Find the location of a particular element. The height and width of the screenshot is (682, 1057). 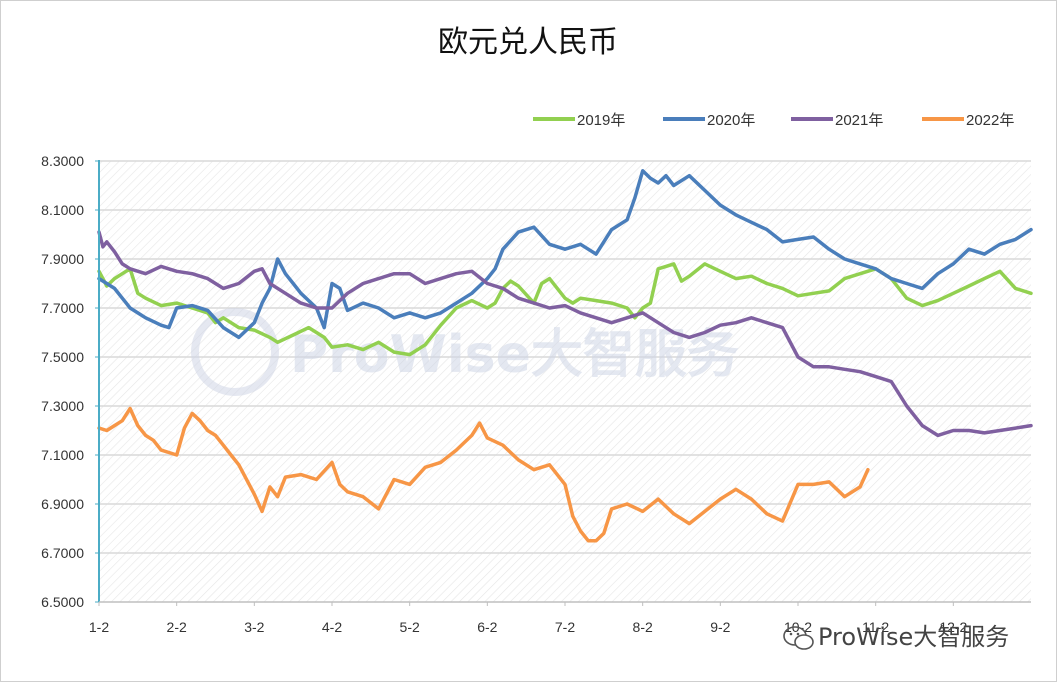

x-tick-label: 5-2 is located at coordinates (410, 627).